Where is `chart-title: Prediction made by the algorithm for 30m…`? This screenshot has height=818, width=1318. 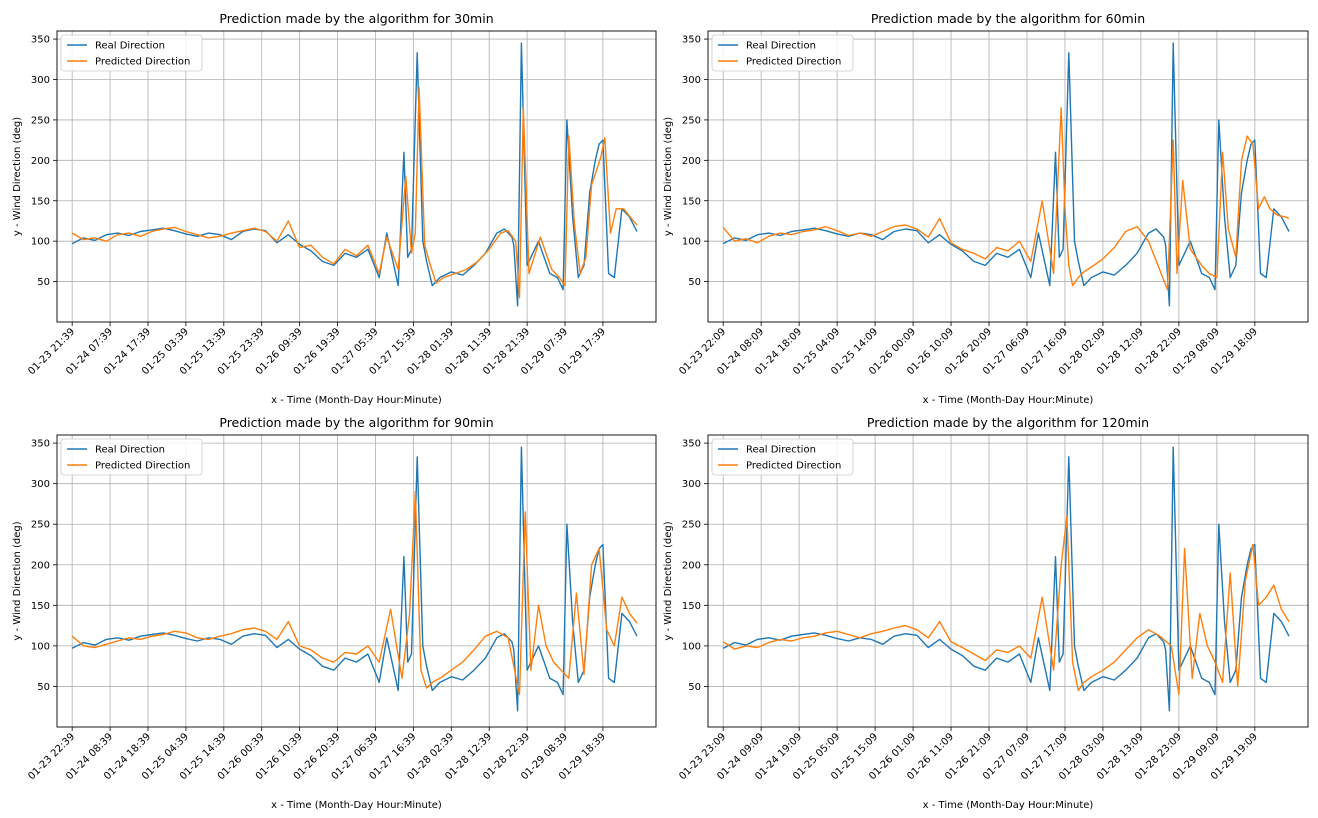 chart-title: Prediction made by the algorithm for 30m… is located at coordinates (356, 18).